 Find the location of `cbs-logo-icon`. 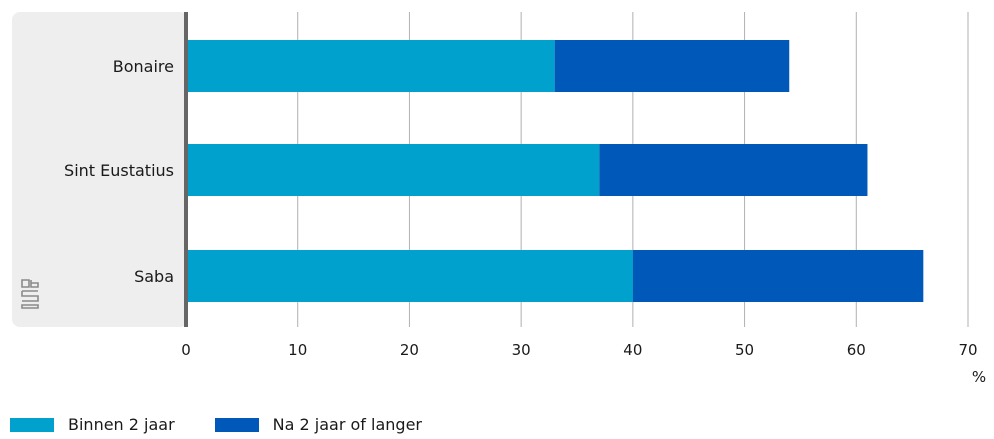

cbs-logo-icon is located at coordinates (30, 294).